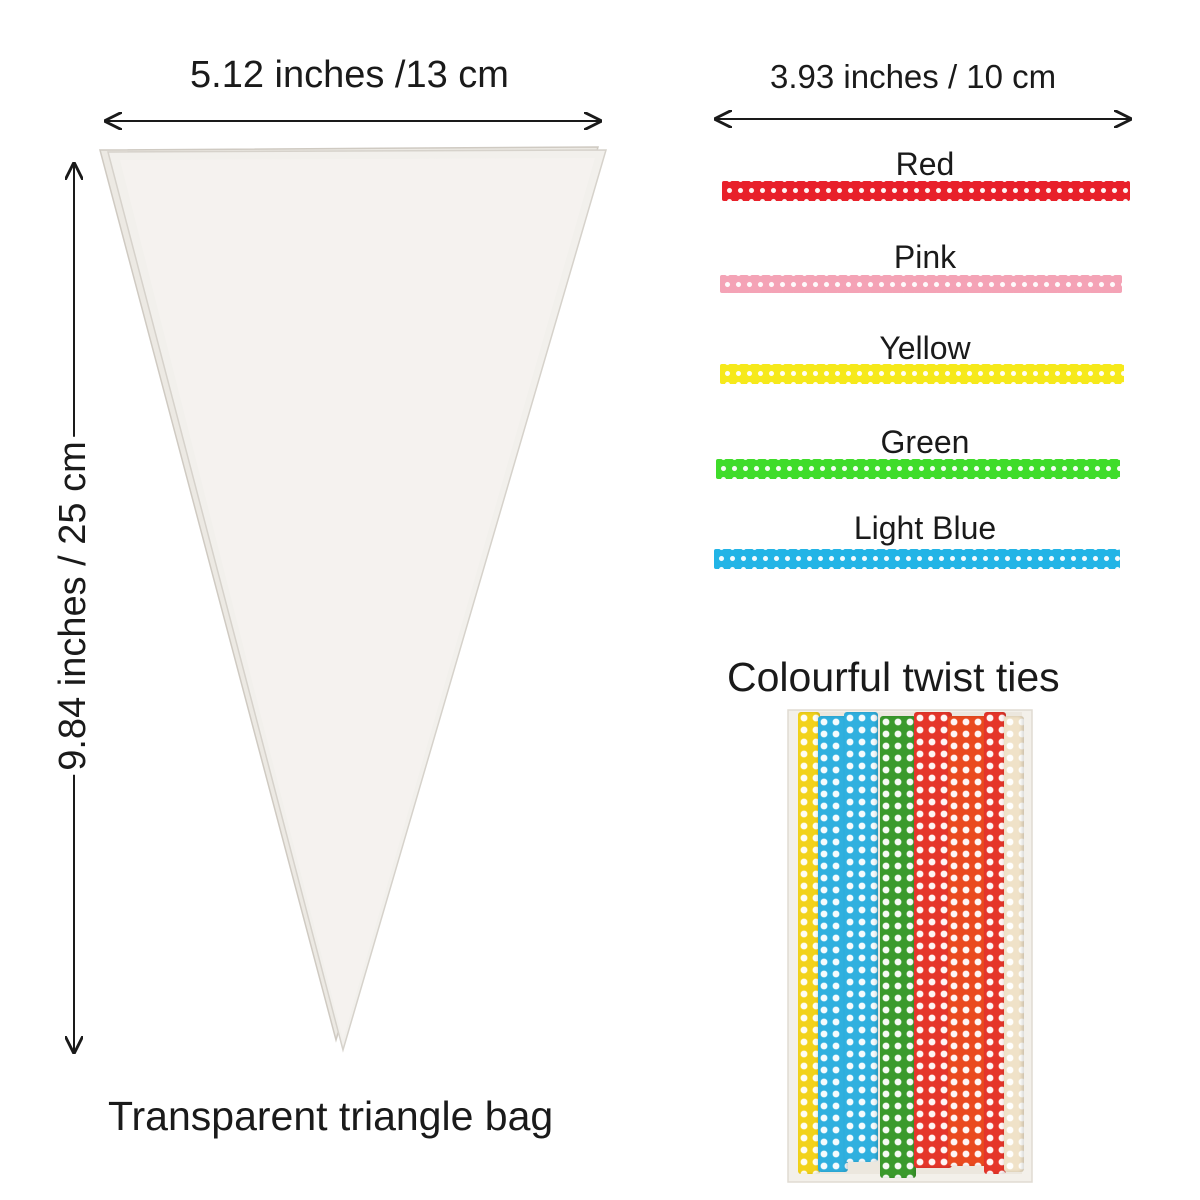 The height and width of the screenshot is (1200, 1200). Describe the element at coordinates (913, 76) in the screenshot. I see `tie-length-label: 3.93 inches / 10 cm` at that location.